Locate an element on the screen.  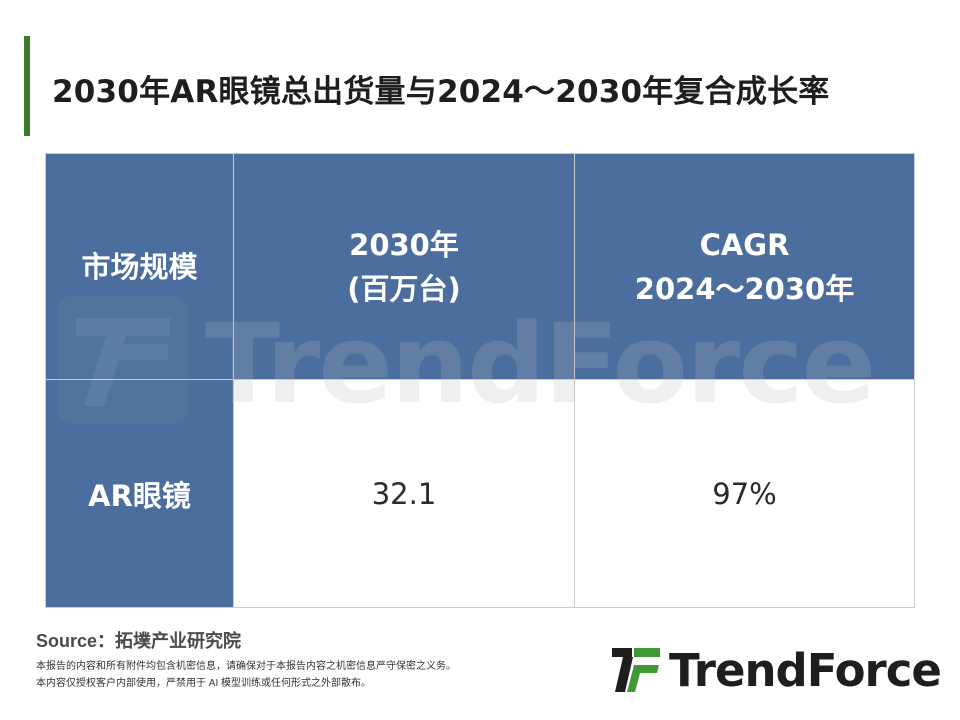
header-unit-label: (百万台) is located at coordinates (404, 288).